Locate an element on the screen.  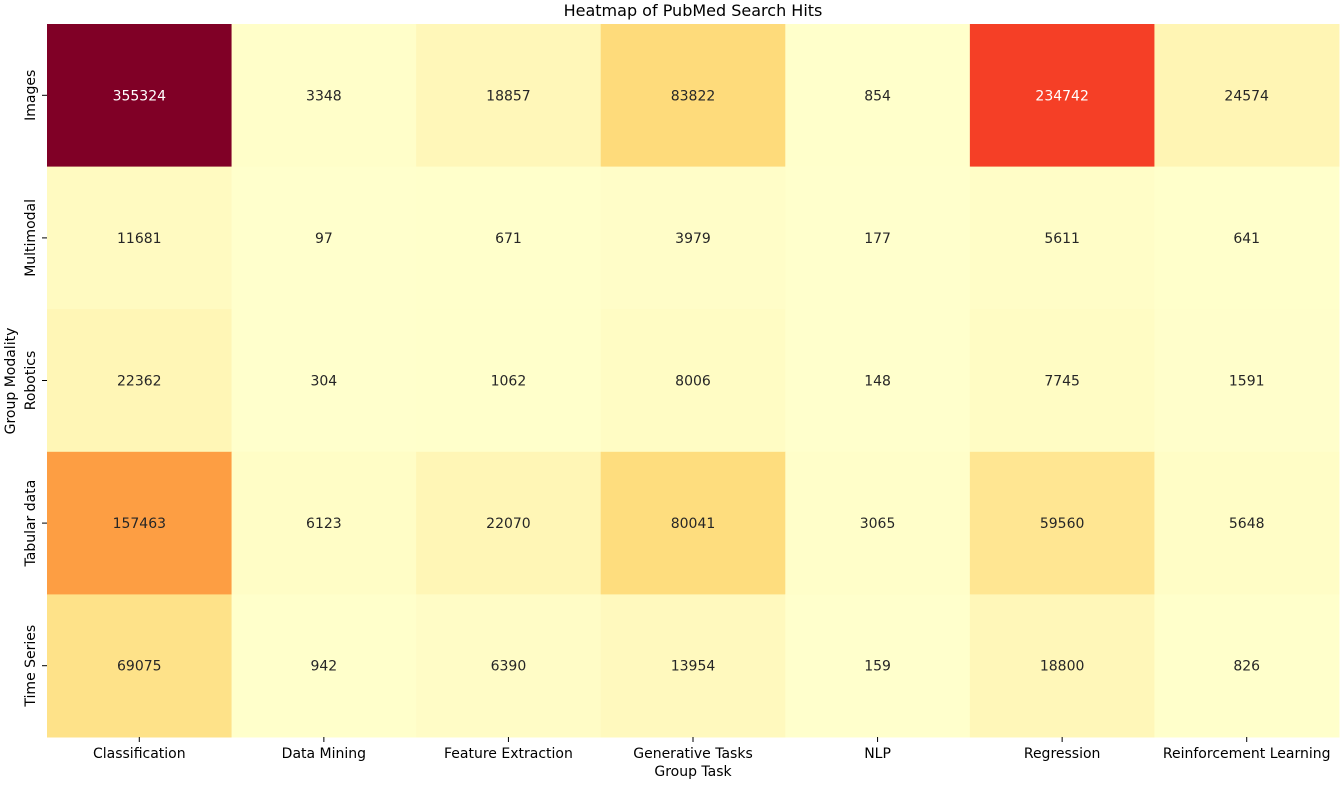
heatmap-value-label: 3979 is located at coordinates (693, 239).